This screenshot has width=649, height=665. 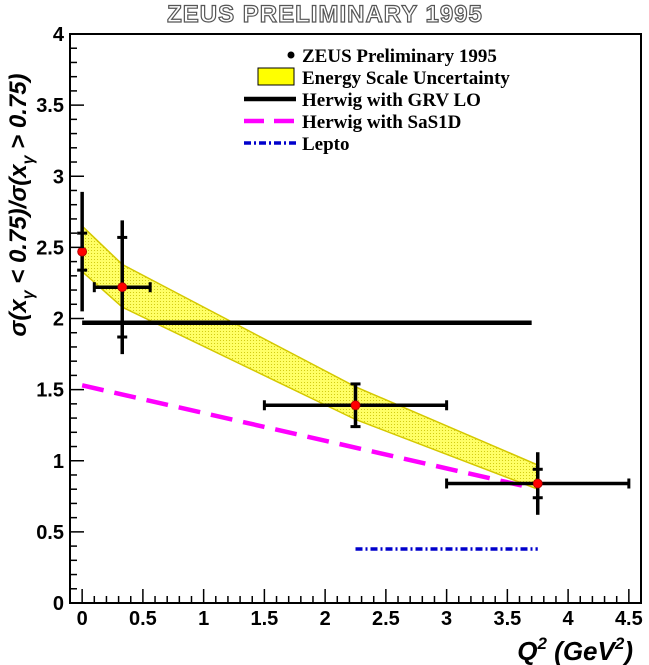 I want to click on y-label-part-1: σ(x, so click(x=18, y=317).